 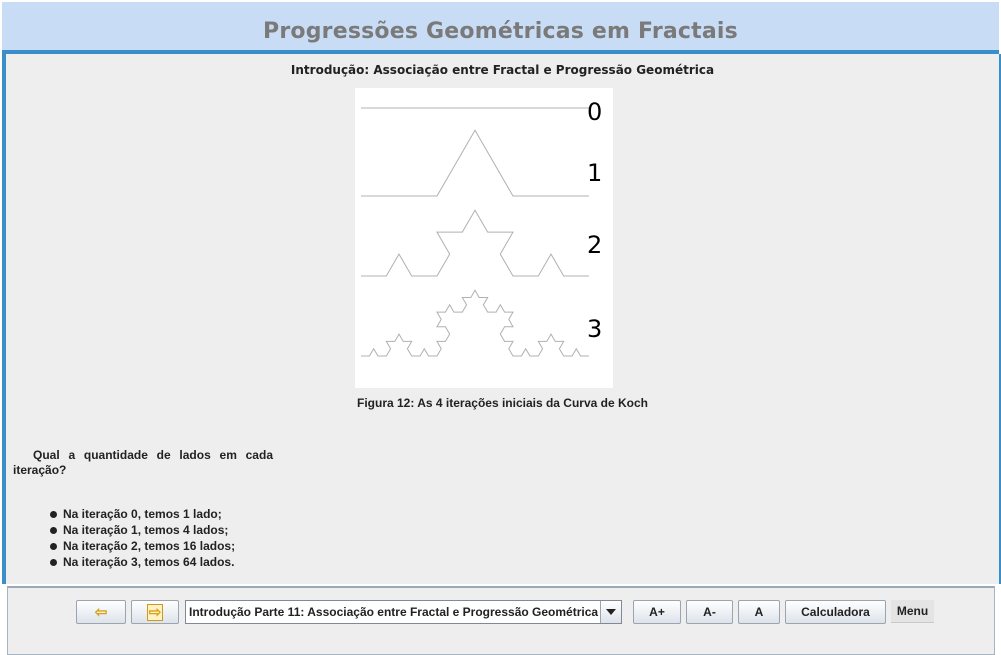 I want to click on answer-item: Na iteração 2, temos 16 lados;, so click(x=142, y=546).